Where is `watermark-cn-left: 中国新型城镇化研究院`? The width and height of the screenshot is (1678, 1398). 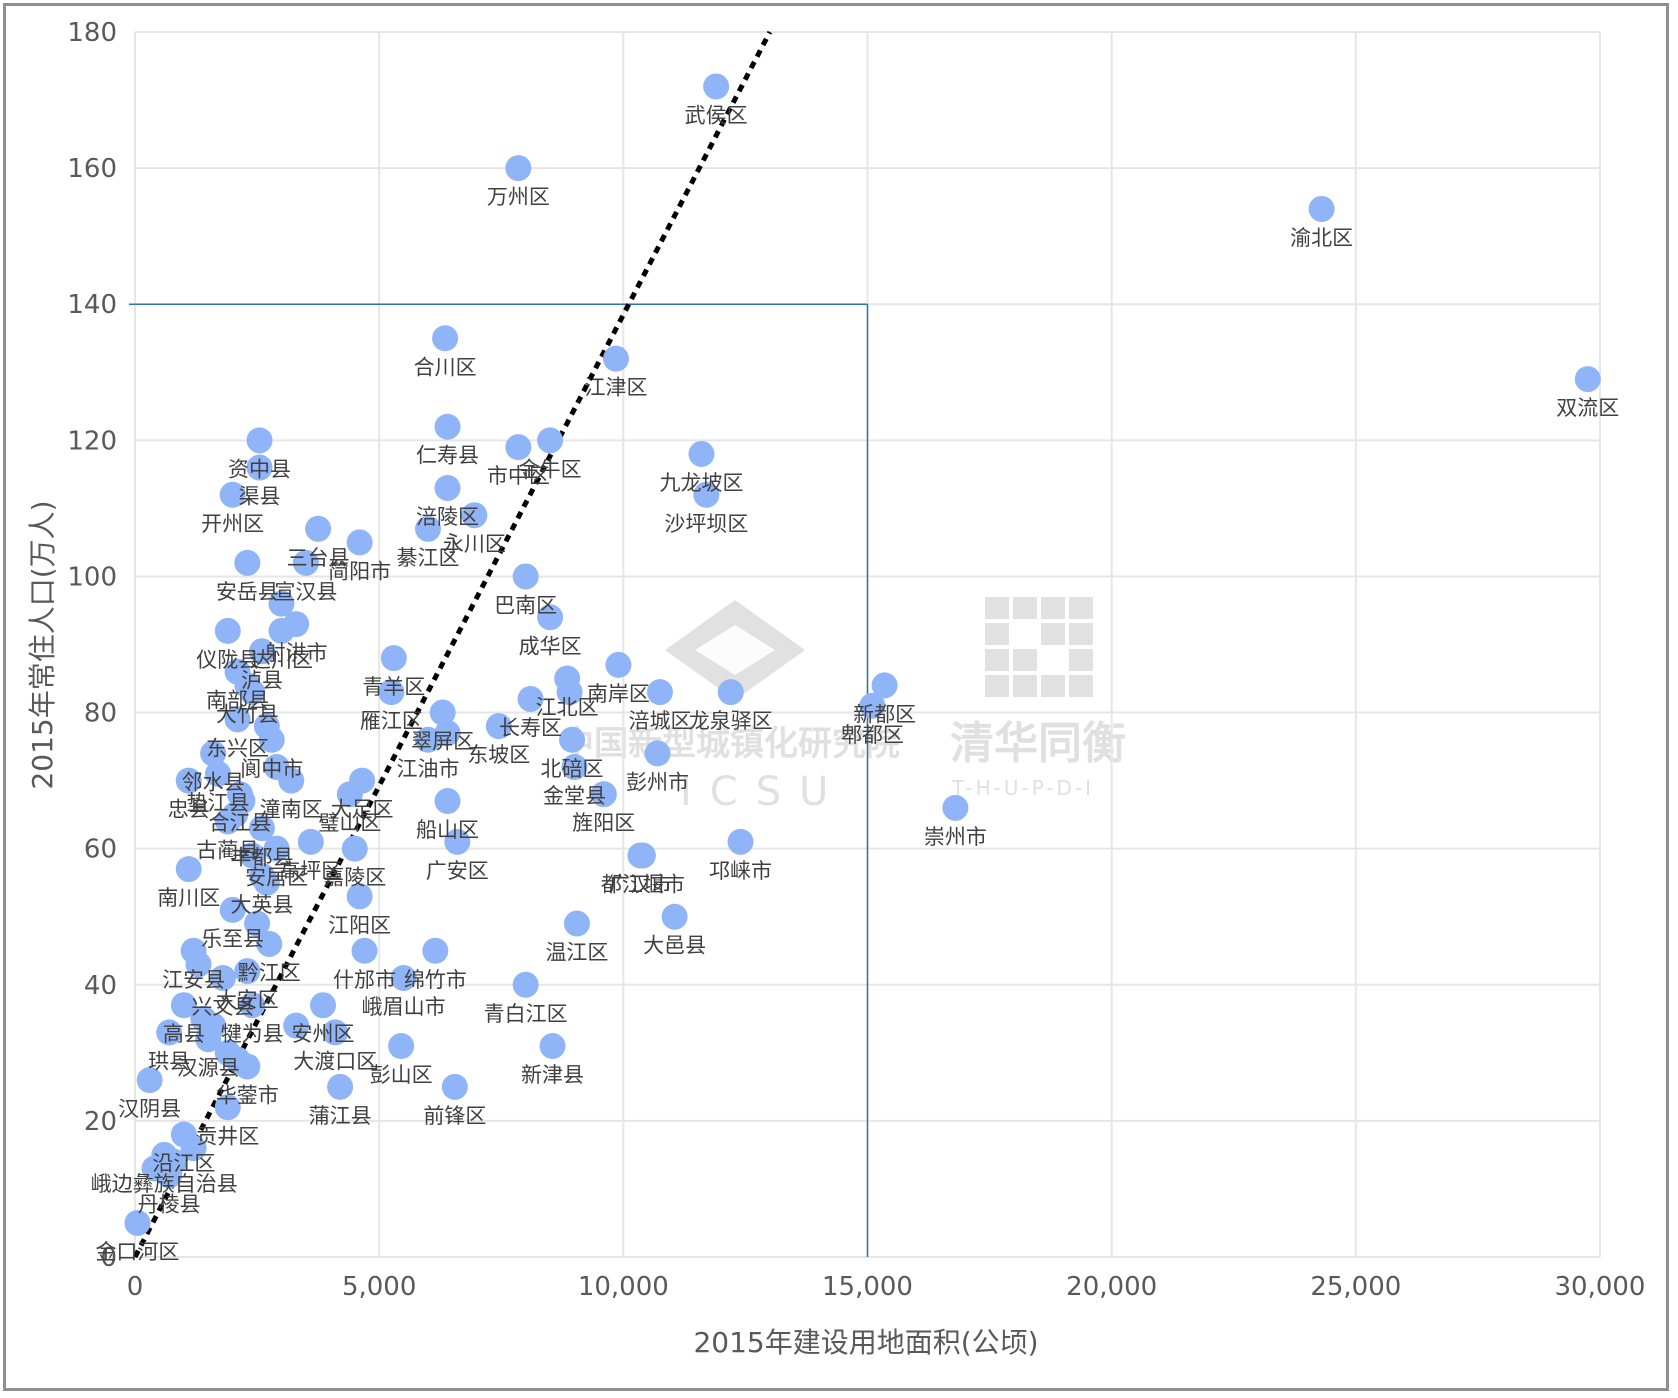 watermark-cn-left: 中国新型城镇化研究院 is located at coordinates (730, 744).